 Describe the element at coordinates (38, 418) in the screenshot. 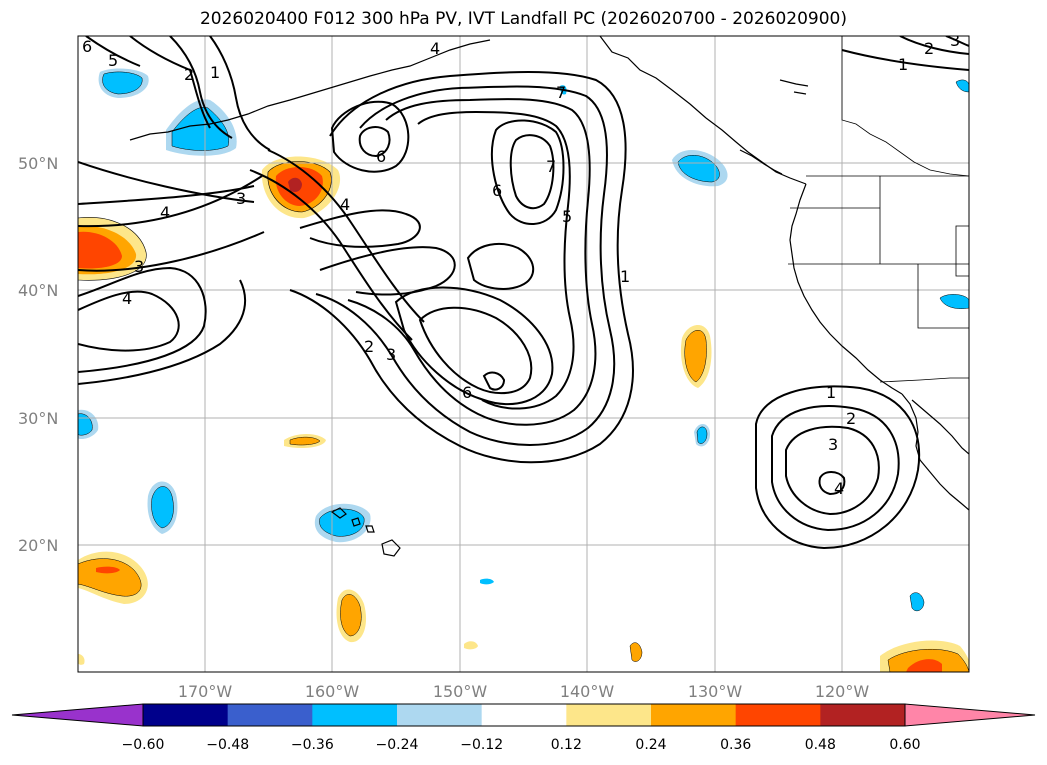

I see `lat-label-30: 30°N` at that location.